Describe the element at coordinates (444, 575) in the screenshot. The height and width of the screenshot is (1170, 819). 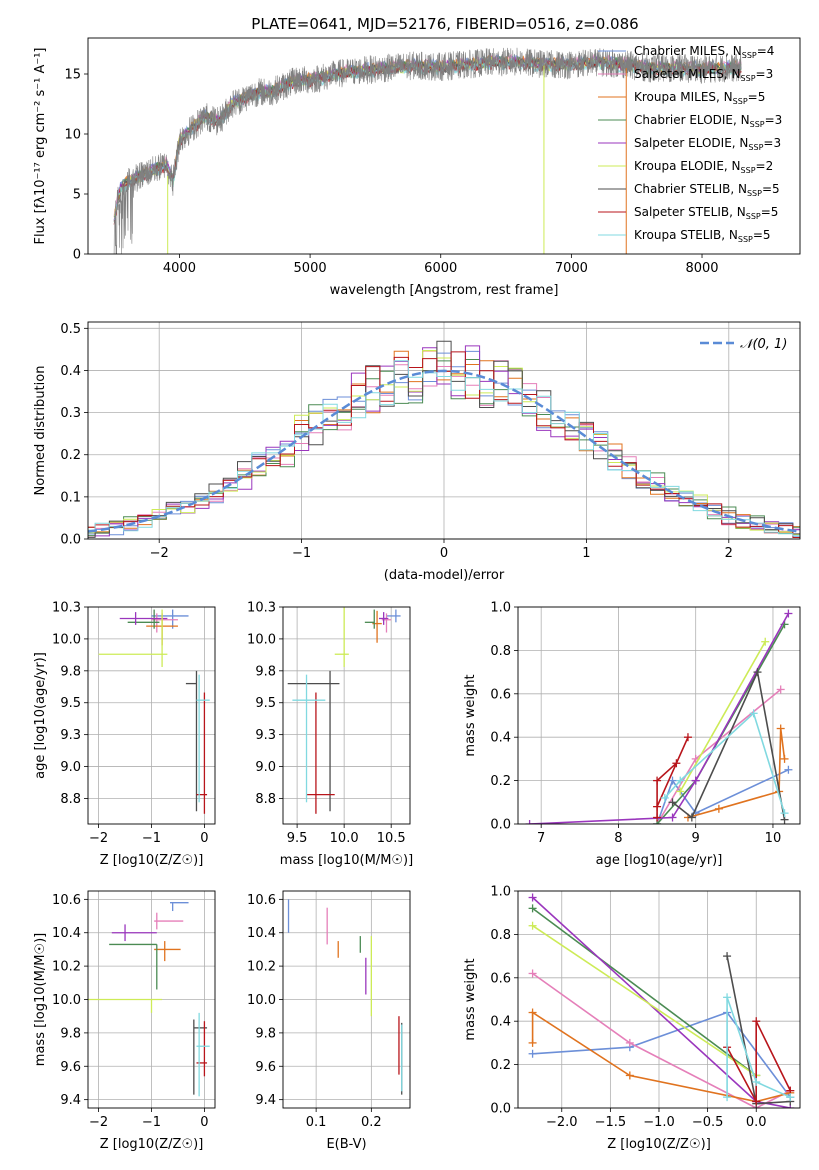
I see `x-axis-label: (data-model)/error` at that location.